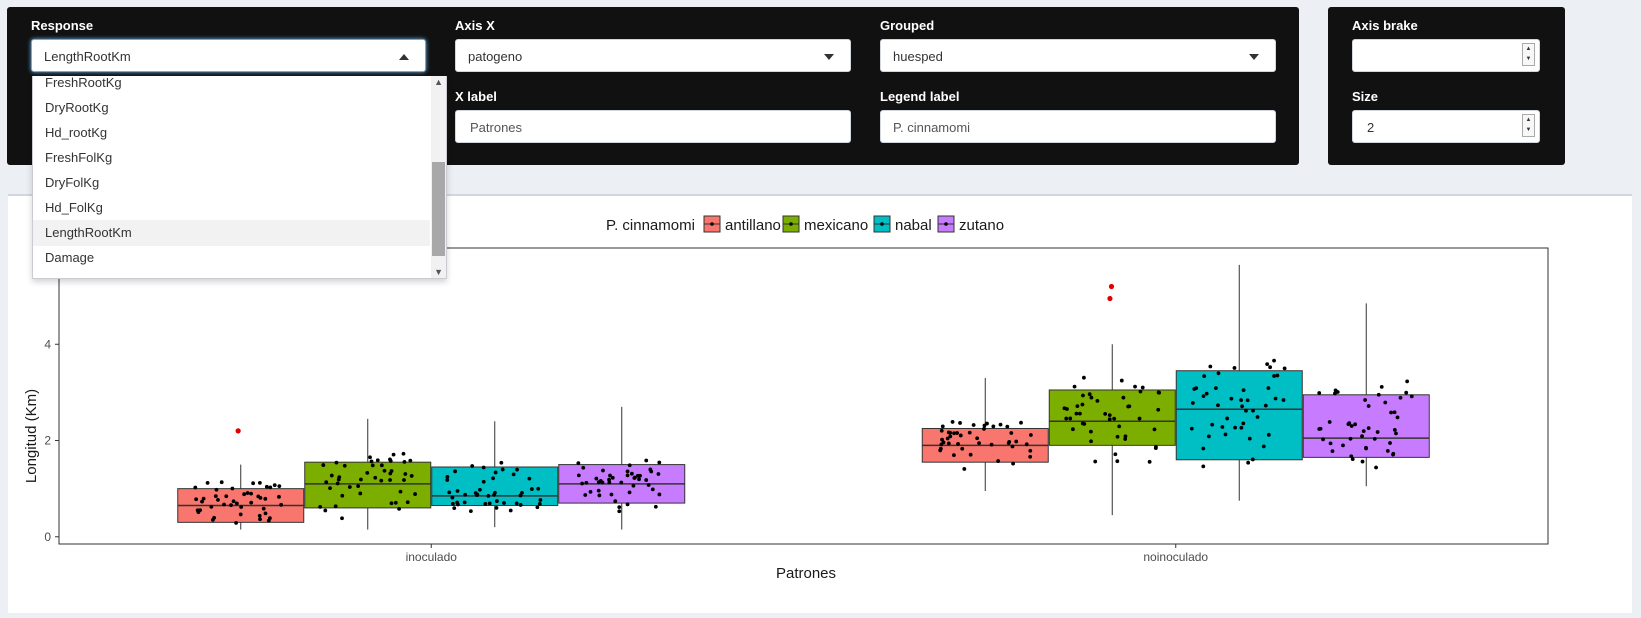  Describe the element at coordinates (836, 225) in the screenshot. I see `legend-label: mexicano` at that location.